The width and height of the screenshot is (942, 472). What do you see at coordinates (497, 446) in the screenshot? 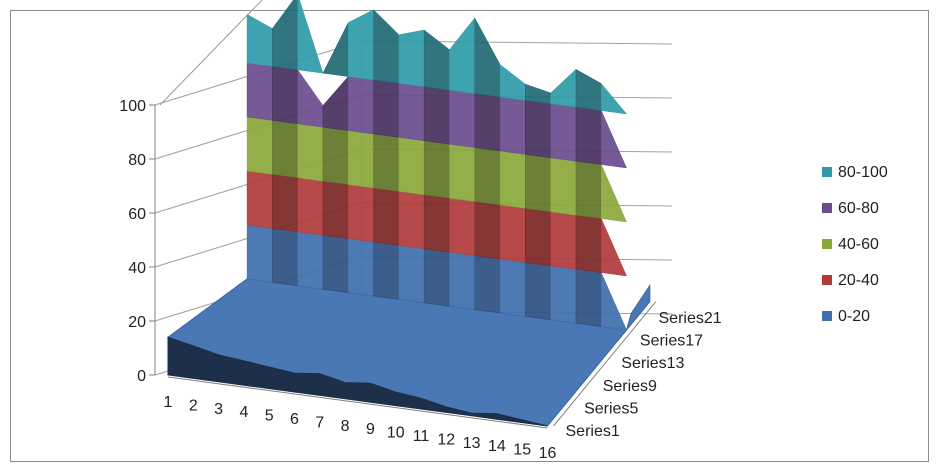
I see `x-tick-label: 14` at bounding box center [497, 446].